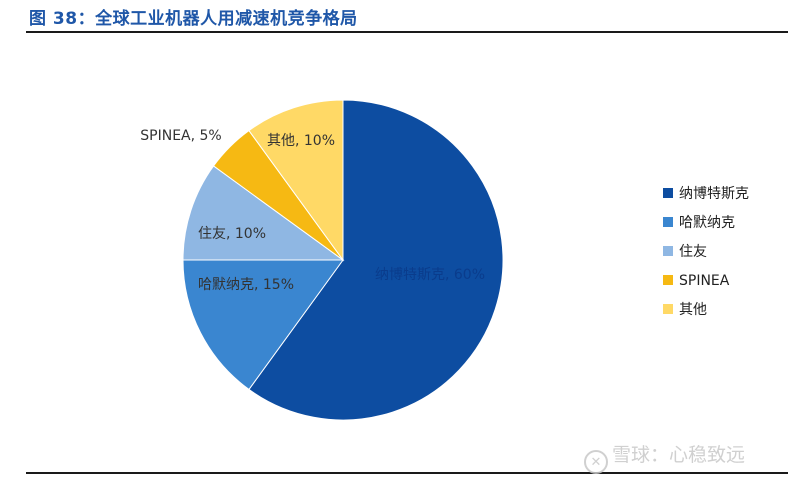 Image resolution: width=800 pixels, height=481 pixels. Describe the element at coordinates (704, 281) in the screenshot. I see `legend-label-4: SPINEA` at that location.